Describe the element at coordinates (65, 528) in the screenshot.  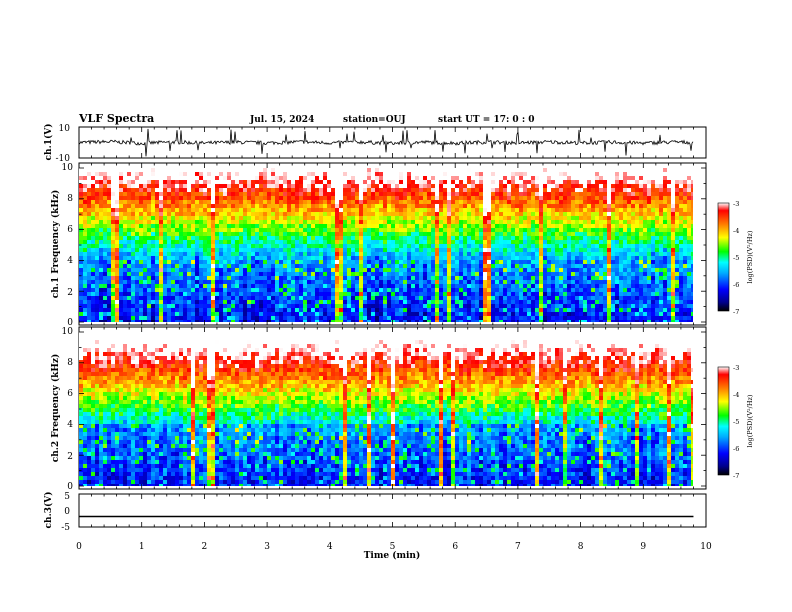
I see `ch3-ytick-neg5: -5` at that location.